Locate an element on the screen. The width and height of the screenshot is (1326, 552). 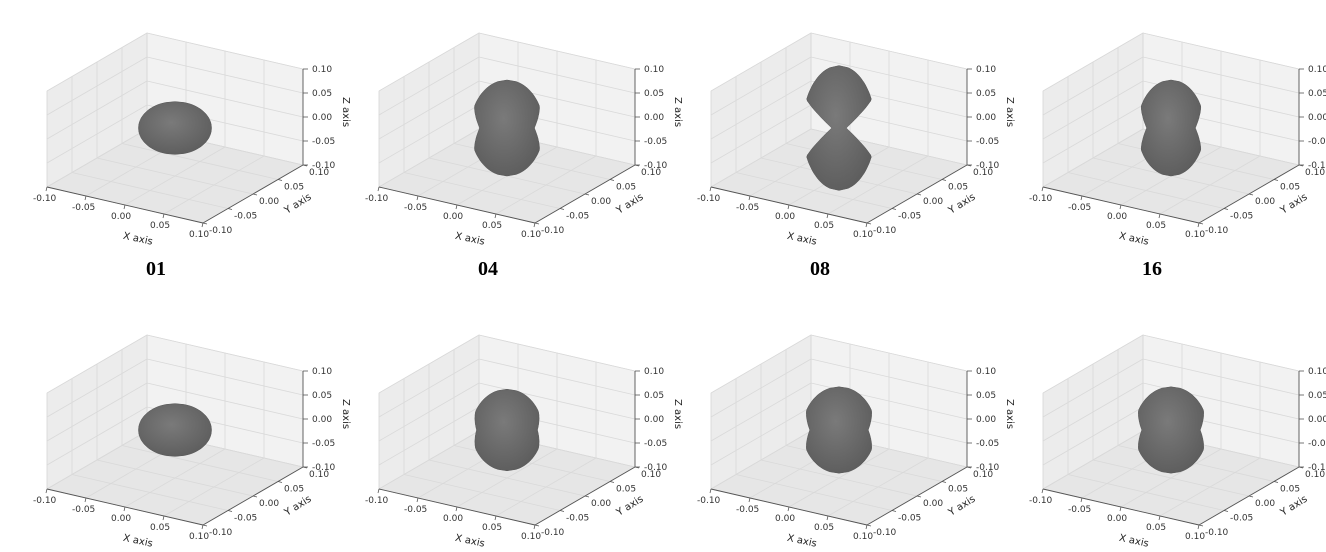
z-tick-label: -0.10 is located at coordinates (656, 166).